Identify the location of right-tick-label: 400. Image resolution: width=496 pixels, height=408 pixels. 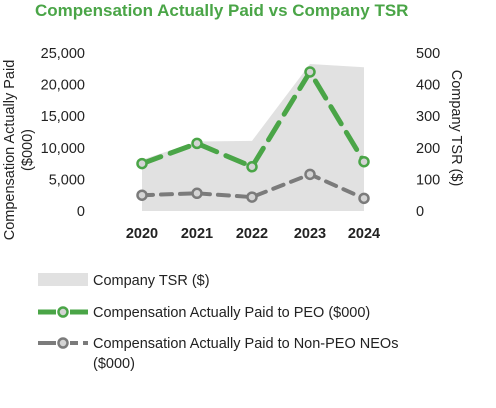
(428, 86).